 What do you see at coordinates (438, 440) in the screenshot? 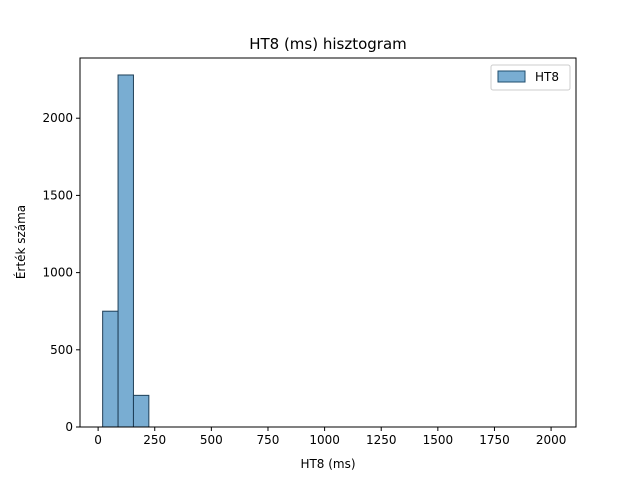
I see `x-tick-label: 1500` at bounding box center [438, 440].